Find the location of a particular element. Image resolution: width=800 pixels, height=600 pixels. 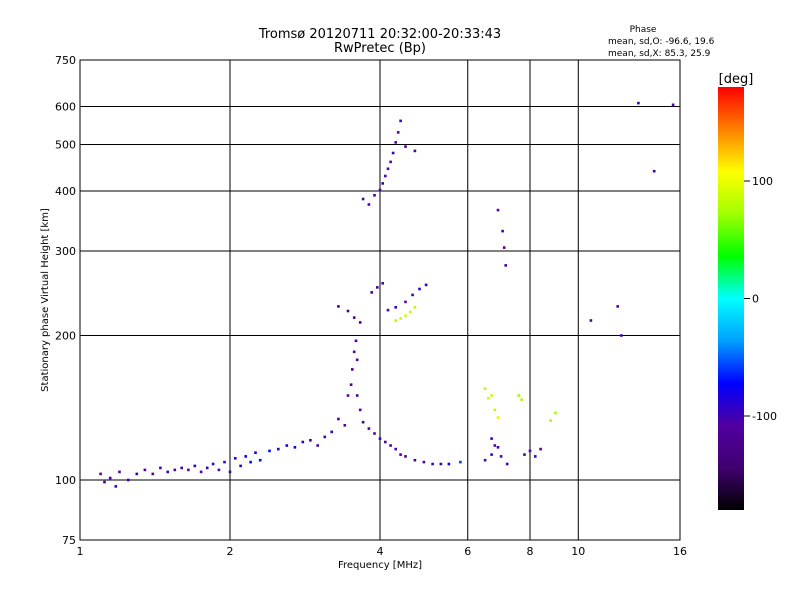

colorbar-tick-label: 0 is located at coordinates (755, 299).